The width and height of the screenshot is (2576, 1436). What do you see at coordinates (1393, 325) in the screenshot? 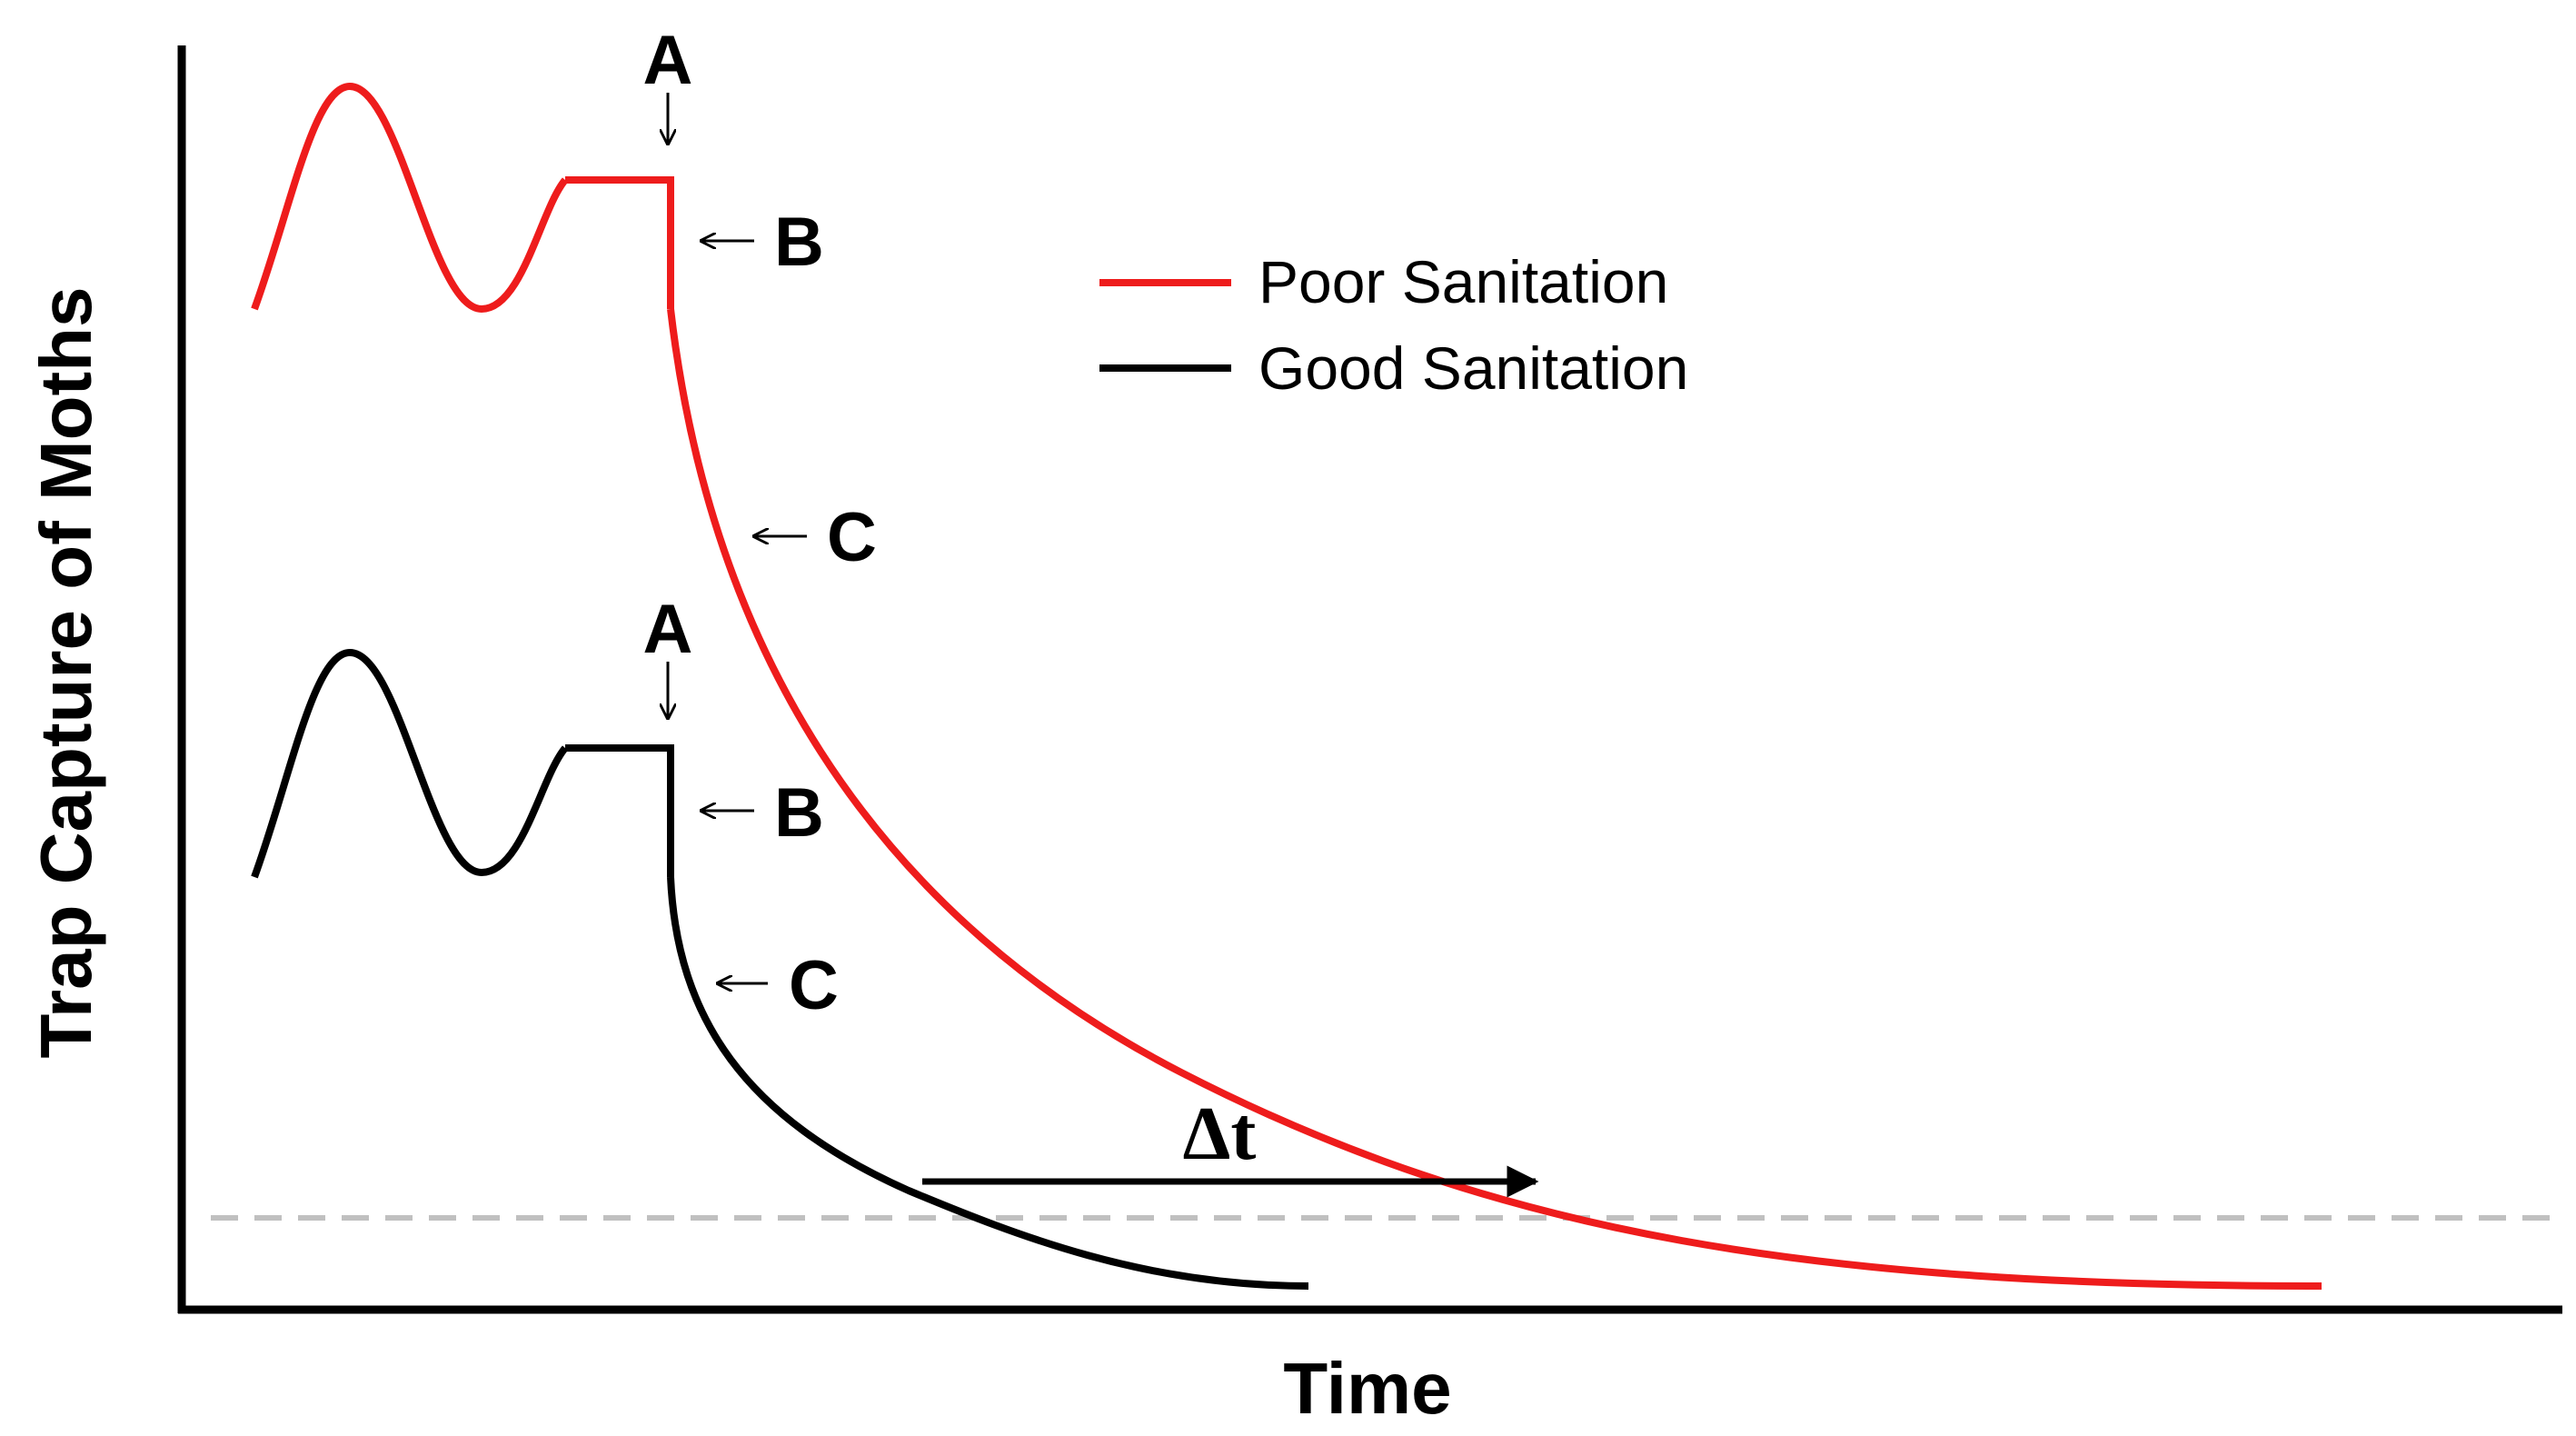
I see `legend: Poor Sanitation Good Sanitation` at bounding box center [1393, 325].